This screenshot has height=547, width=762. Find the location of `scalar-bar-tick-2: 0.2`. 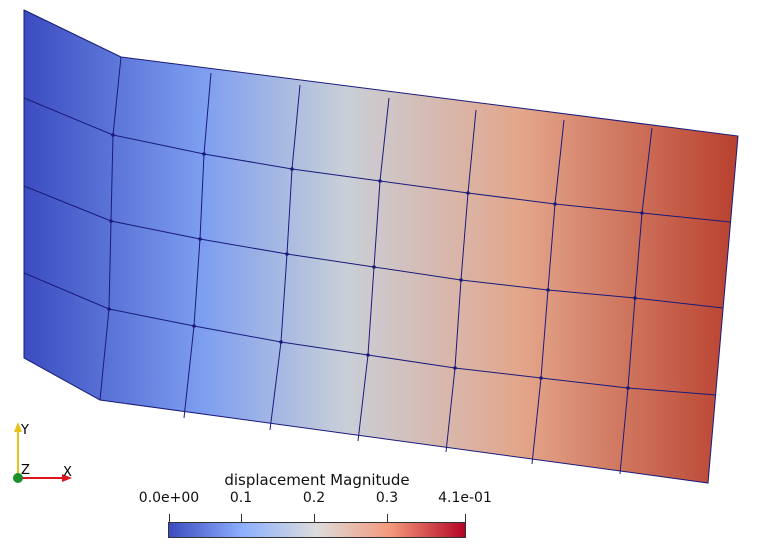

scalar-bar-tick-2: 0.2 is located at coordinates (314, 498).